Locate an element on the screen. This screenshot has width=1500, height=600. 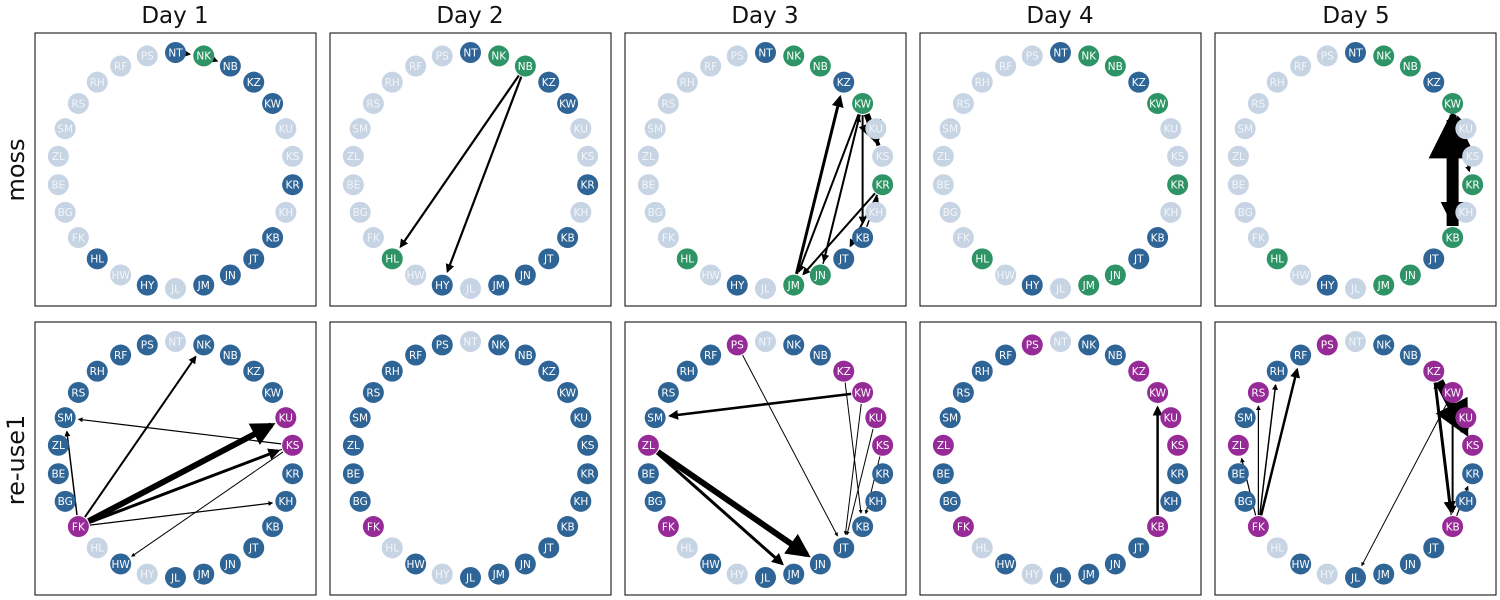
node-SM: SM is located at coordinates (1245, 418).